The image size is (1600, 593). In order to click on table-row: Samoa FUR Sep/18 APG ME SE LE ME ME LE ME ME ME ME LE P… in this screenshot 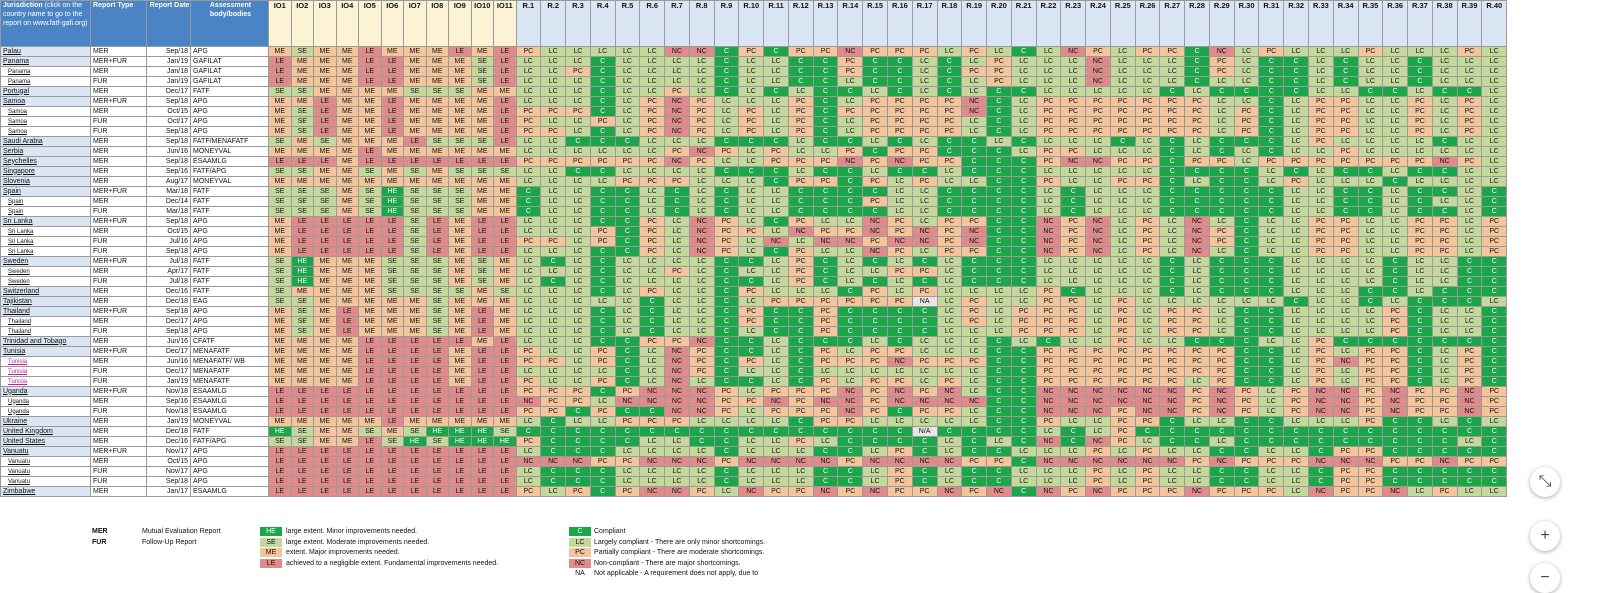, I will do `click(754, 131)`.